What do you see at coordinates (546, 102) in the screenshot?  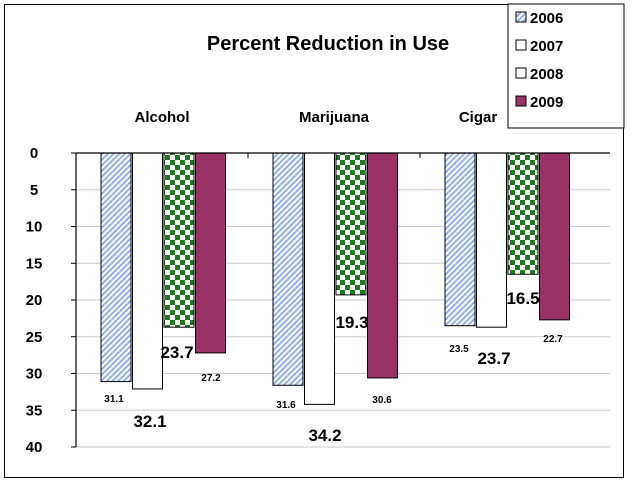 I see `legend-label: 2009` at bounding box center [546, 102].